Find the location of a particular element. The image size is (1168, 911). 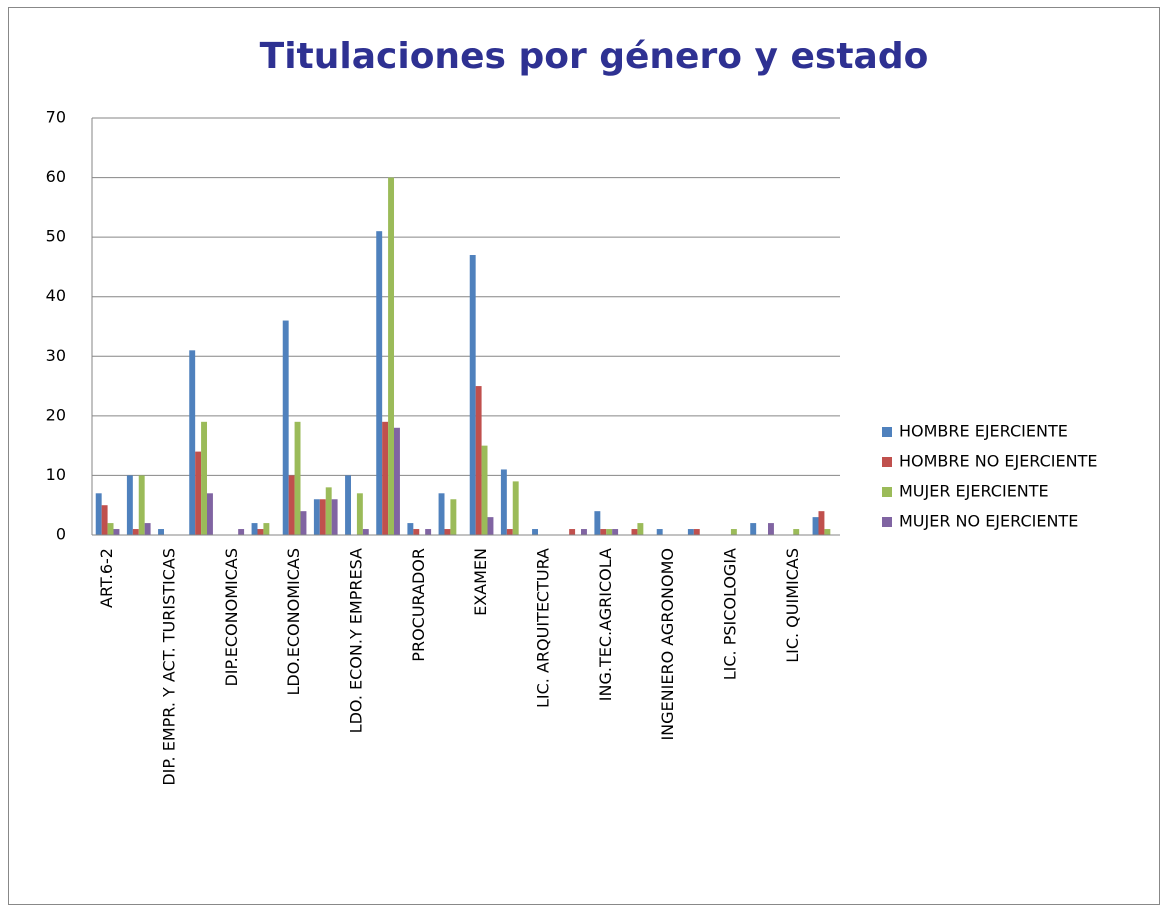

x-tick-label: EXAMEN is located at coordinates (480, 582).